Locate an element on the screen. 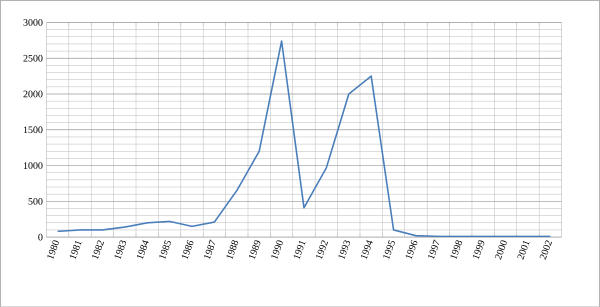  x-tick-label: 1985 is located at coordinates (165, 250).